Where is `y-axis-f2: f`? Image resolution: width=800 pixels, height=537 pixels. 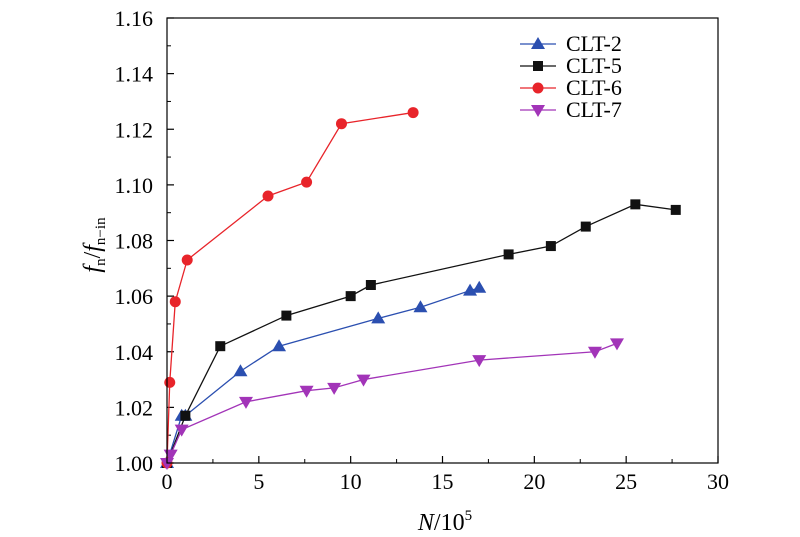 y-axis-f2: f is located at coordinates (93, 247).